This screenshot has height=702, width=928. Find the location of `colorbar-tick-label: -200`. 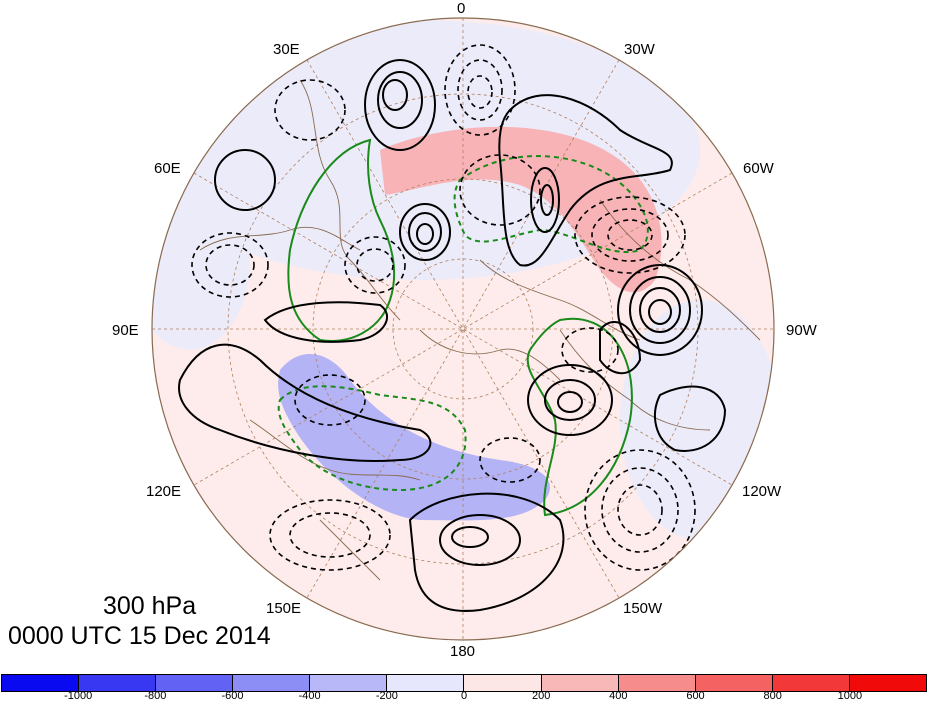

colorbar-tick-label: -200 is located at coordinates (386, 696).